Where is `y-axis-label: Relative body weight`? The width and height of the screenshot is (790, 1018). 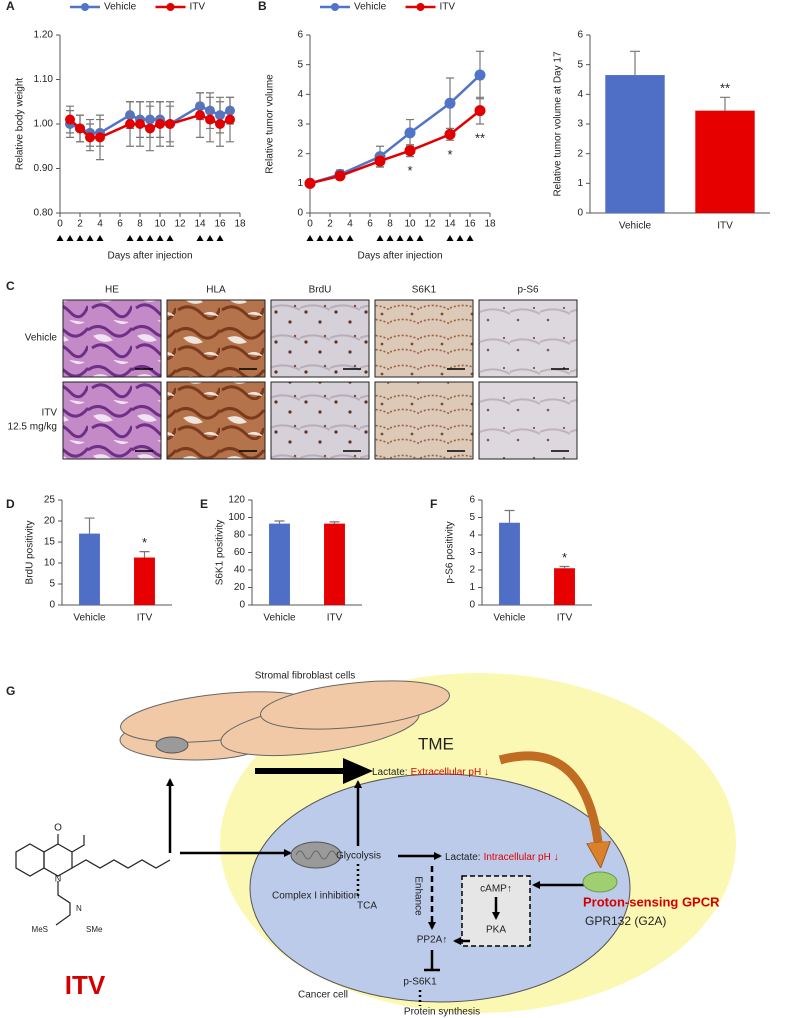 y-axis-label: Relative body weight is located at coordinates (20, 124).